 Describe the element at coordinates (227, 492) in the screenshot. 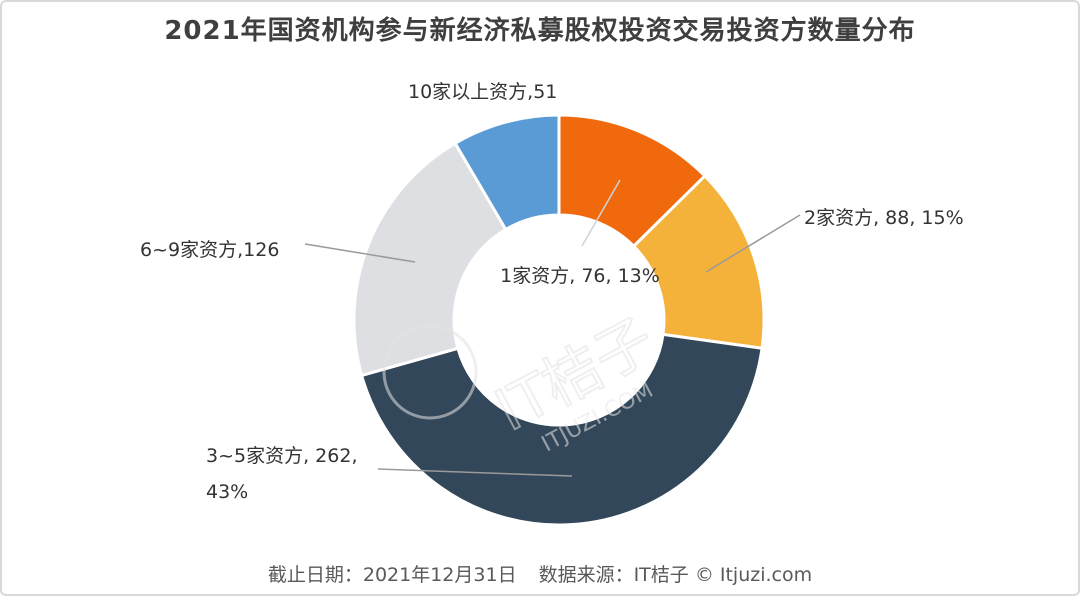

I see `label-3-5-line2: 43%` at that location.